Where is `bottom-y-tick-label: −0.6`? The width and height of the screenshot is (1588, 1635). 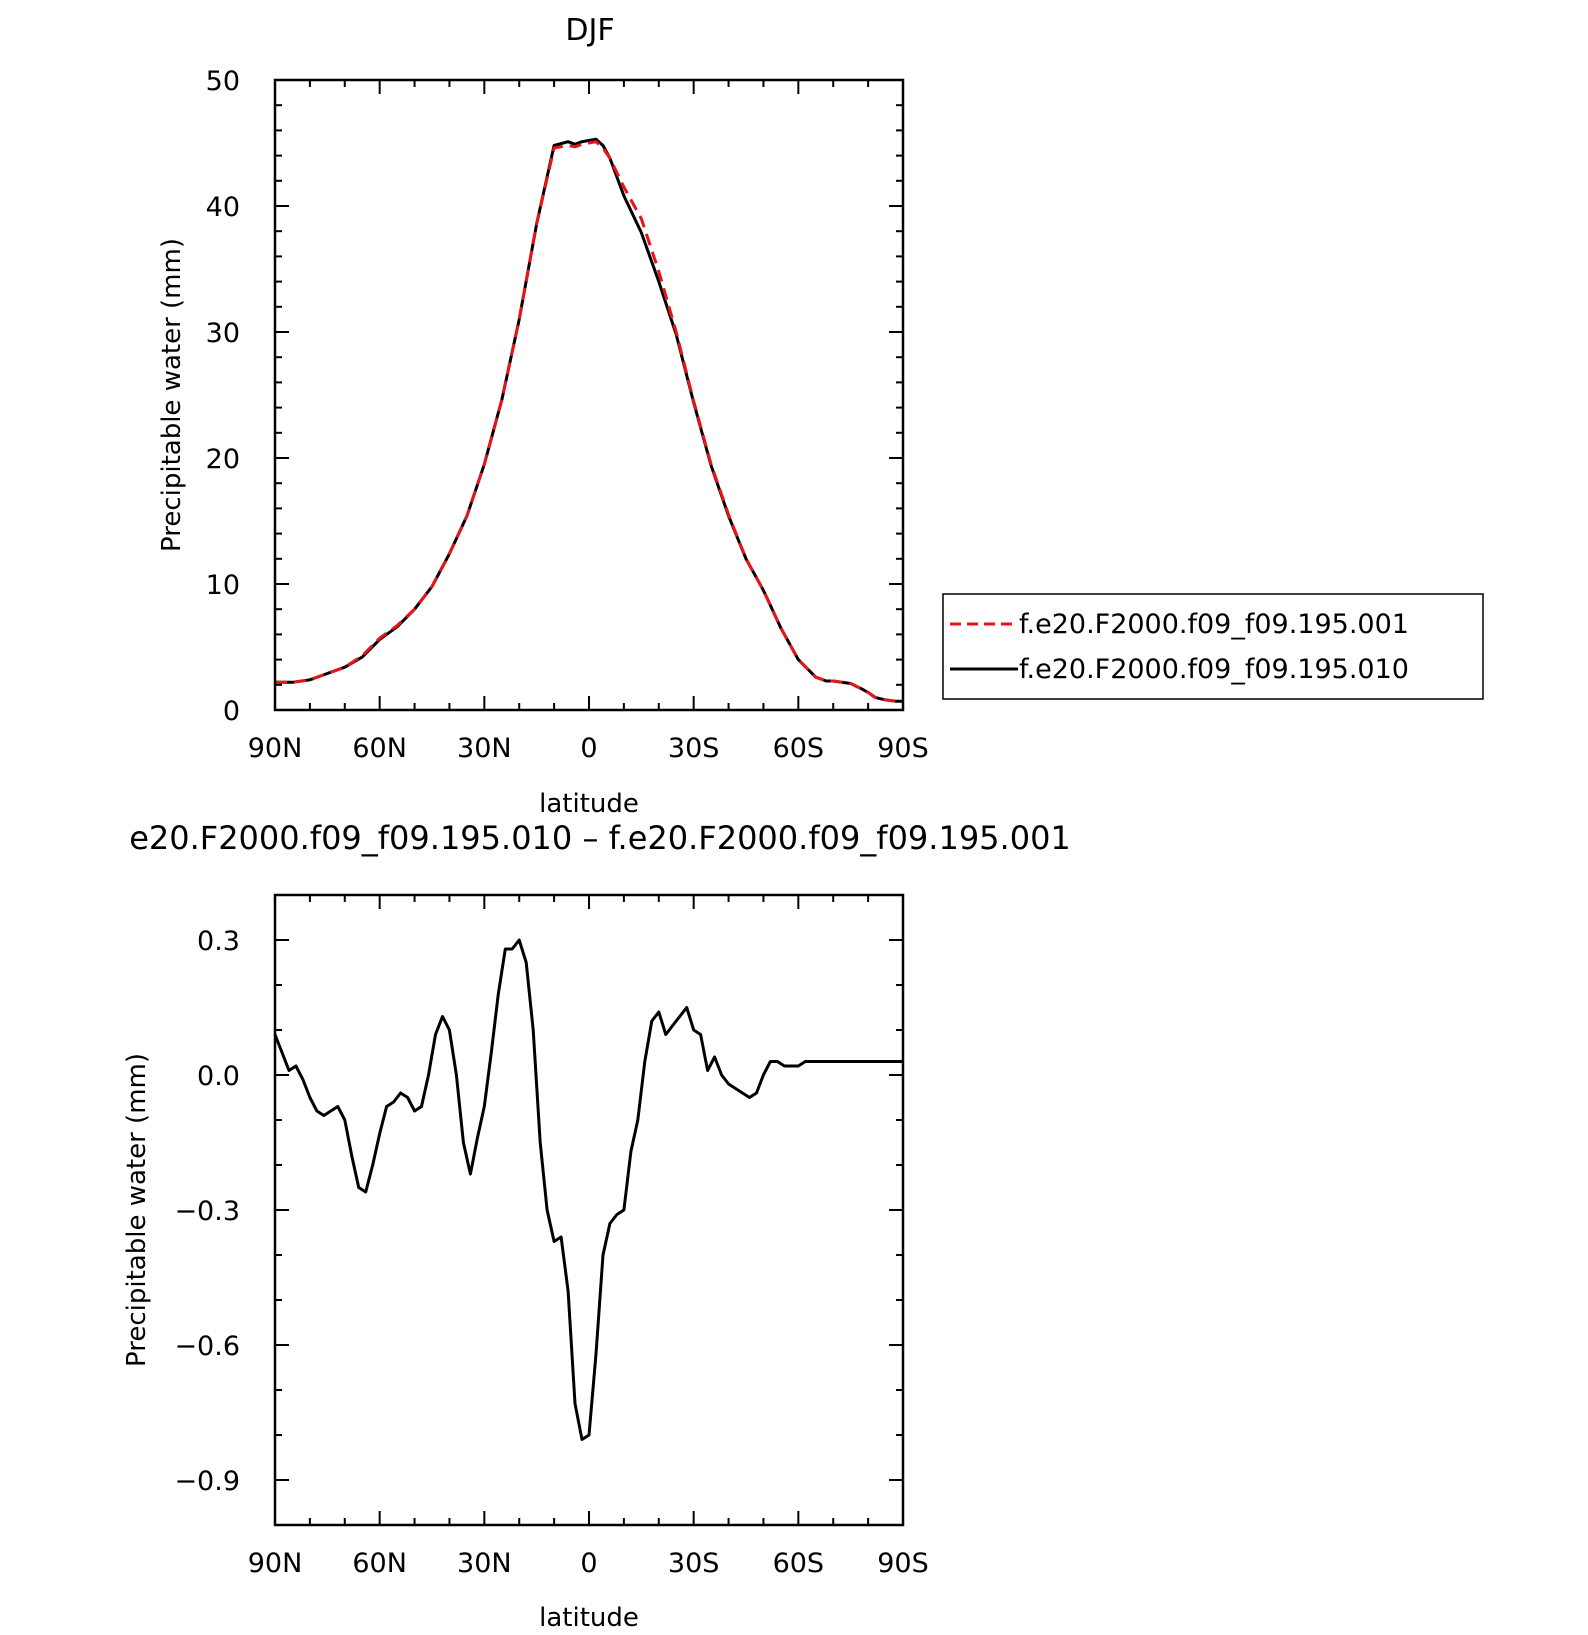 bottom-y-tick-label: −0.6 is located at coordinates (207, 1346).